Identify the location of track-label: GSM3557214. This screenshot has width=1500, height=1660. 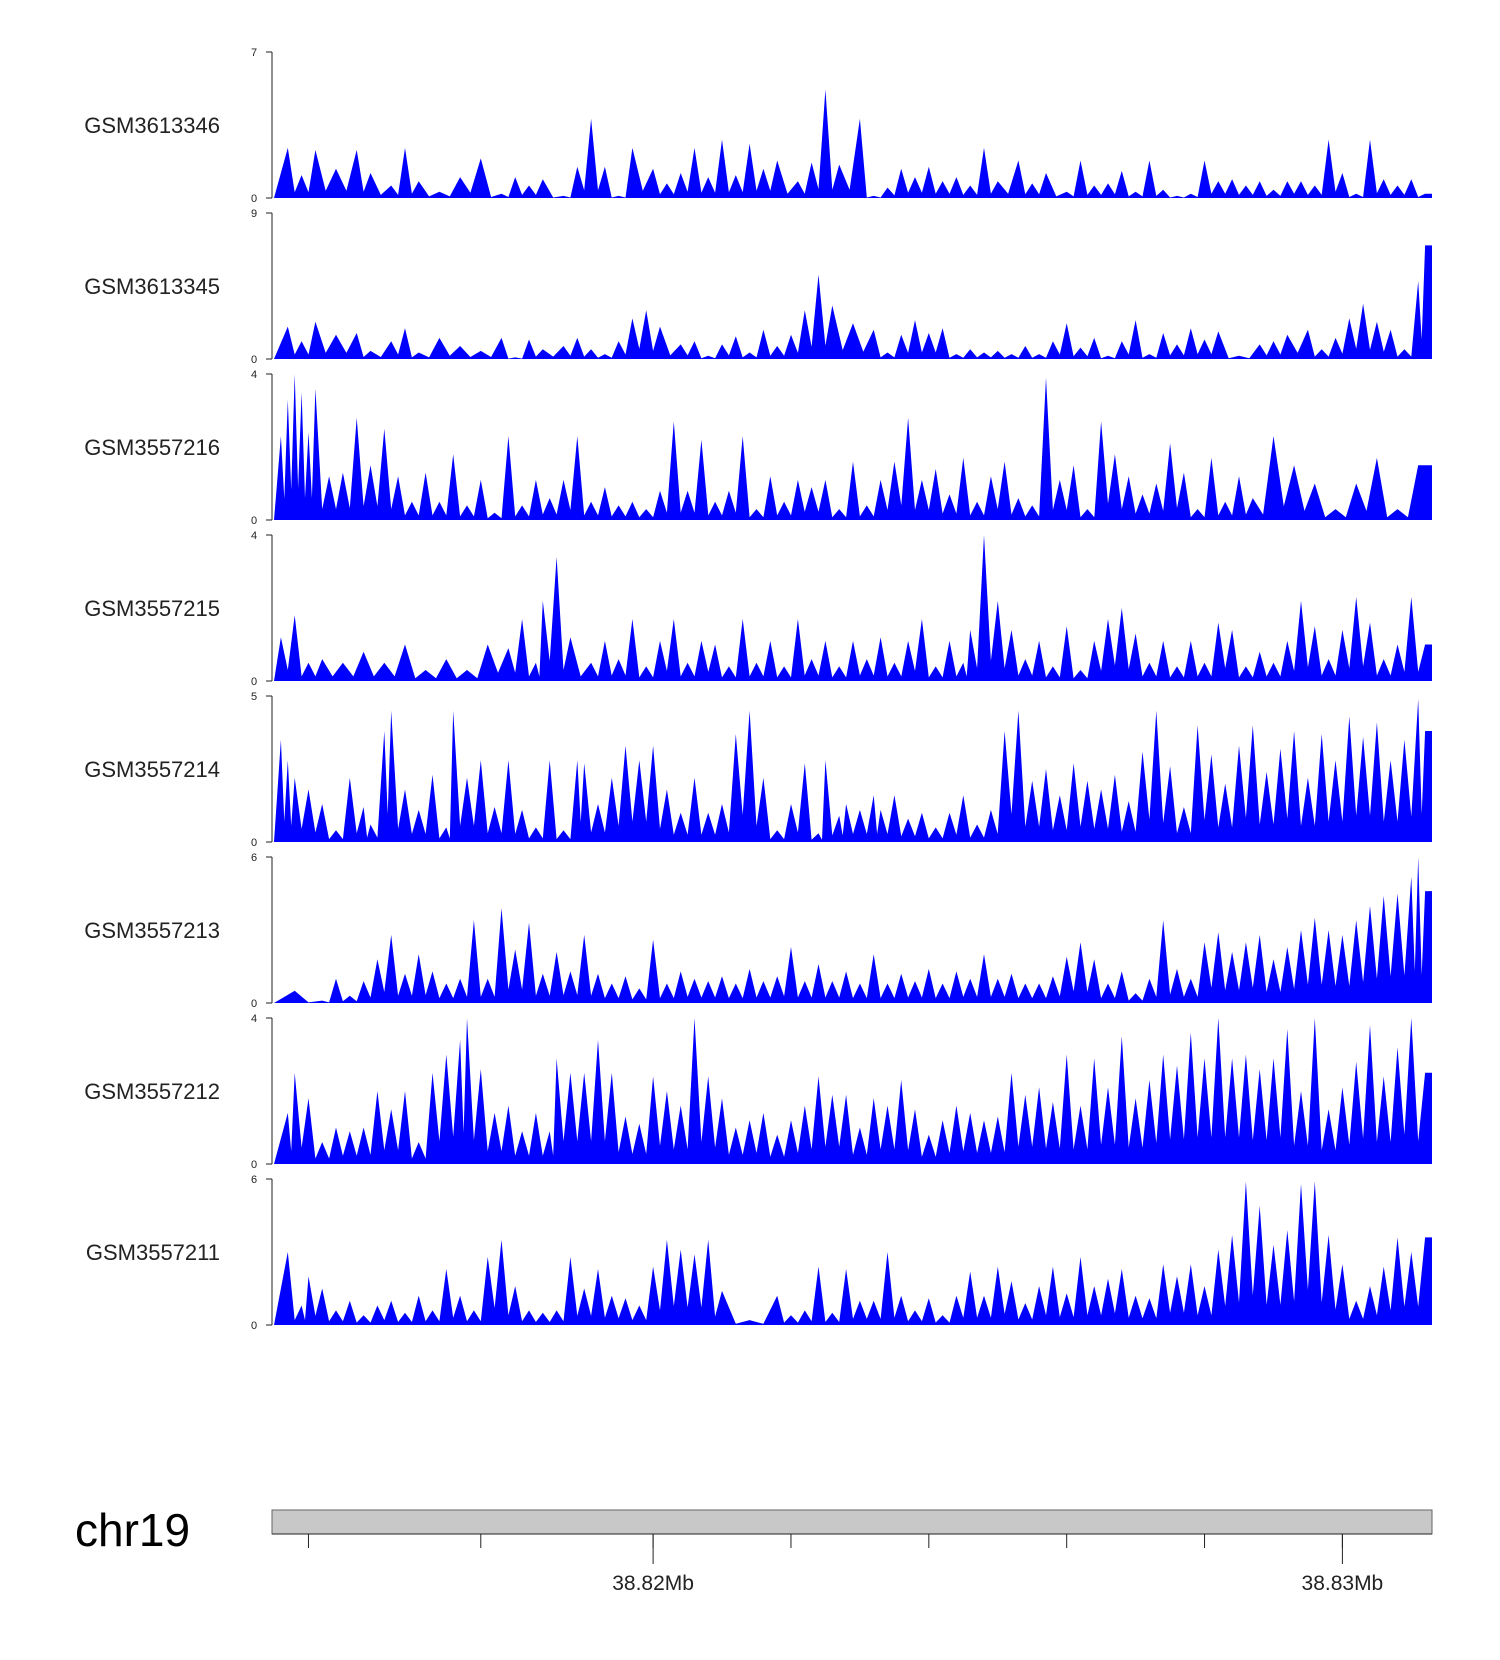
(152, 769).